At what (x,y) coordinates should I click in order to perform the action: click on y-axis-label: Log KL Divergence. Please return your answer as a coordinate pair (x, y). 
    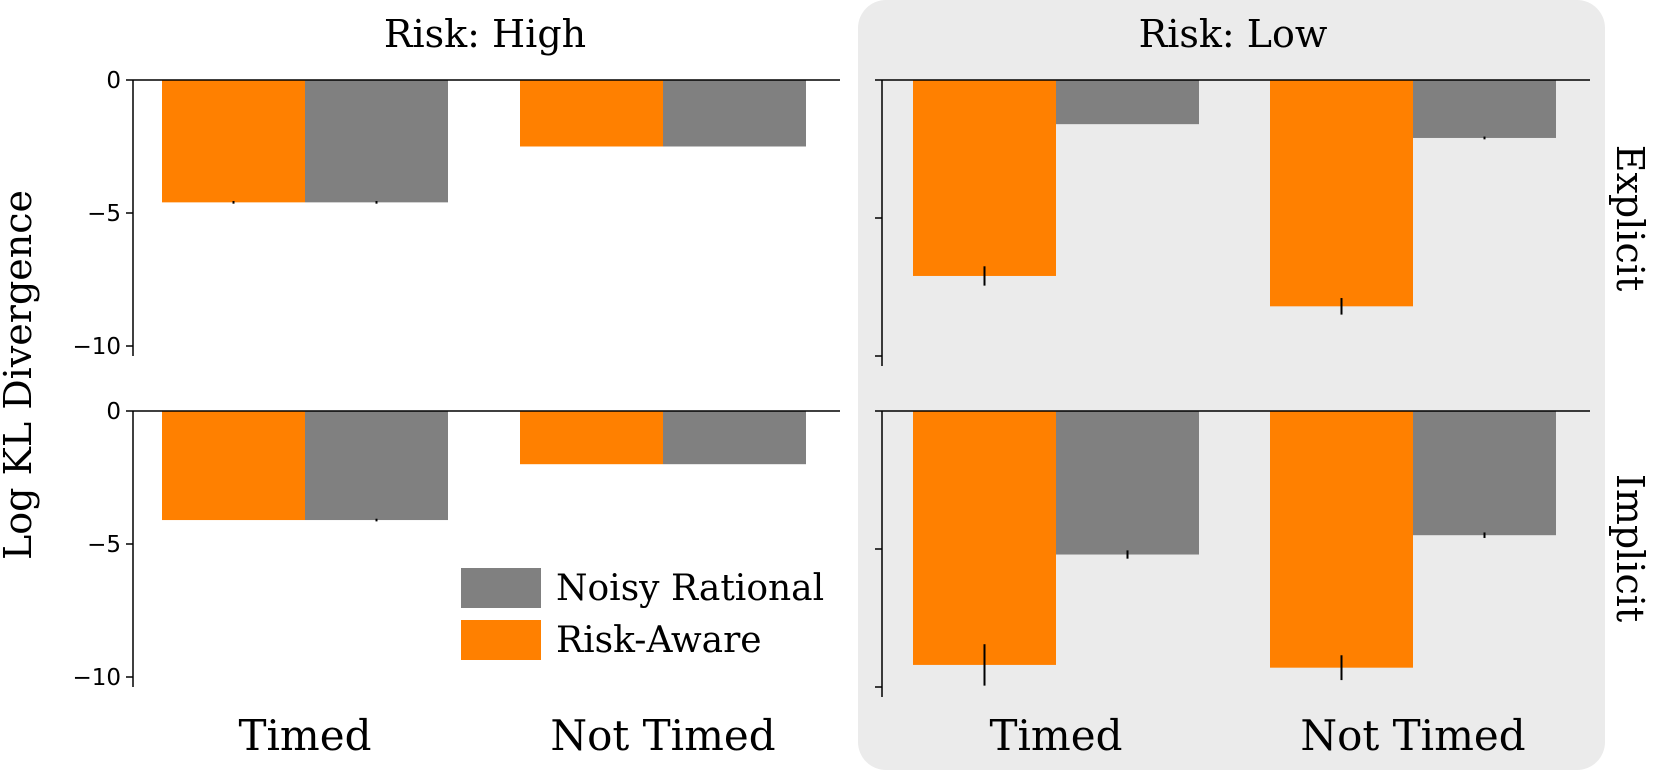
    Looking at the image, I should click on (20, 375).